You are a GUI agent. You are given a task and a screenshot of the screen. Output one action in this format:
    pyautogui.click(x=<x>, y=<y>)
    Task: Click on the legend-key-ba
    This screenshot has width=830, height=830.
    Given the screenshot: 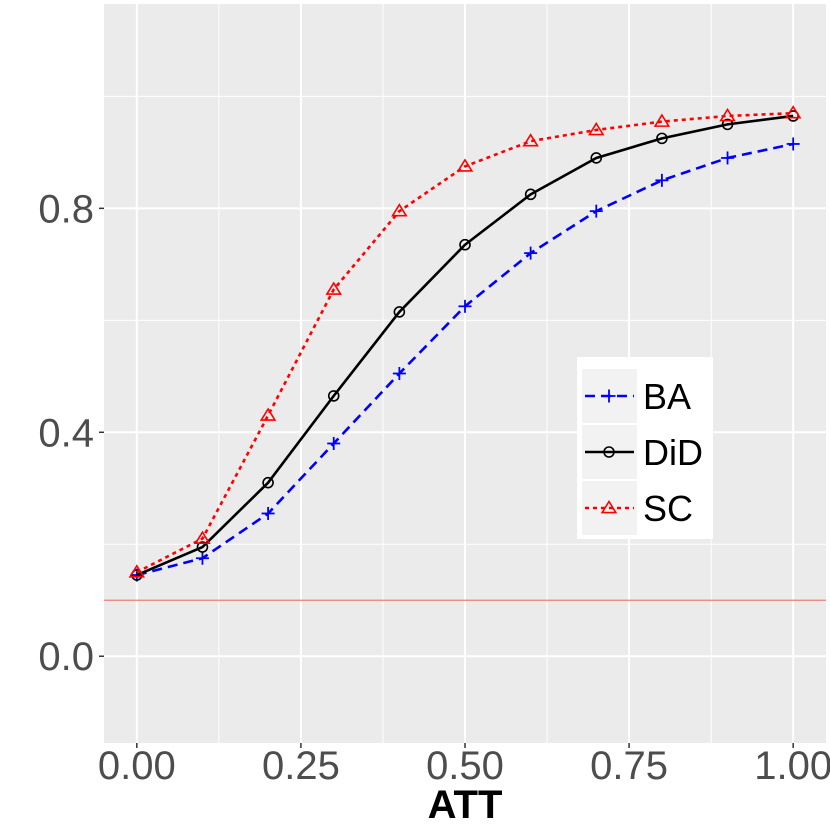 What is the action you would take?
    pyautogui.click(x=609, y=396)
    